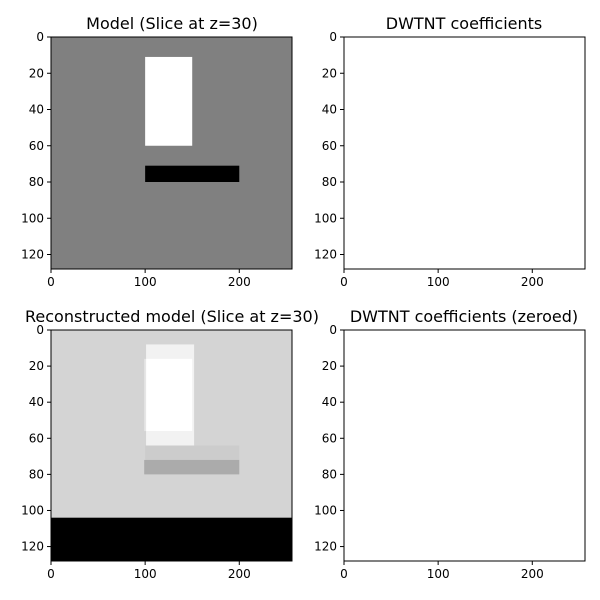  I want to click on model-slice-y-tick-label: 20, so click(36, 73).